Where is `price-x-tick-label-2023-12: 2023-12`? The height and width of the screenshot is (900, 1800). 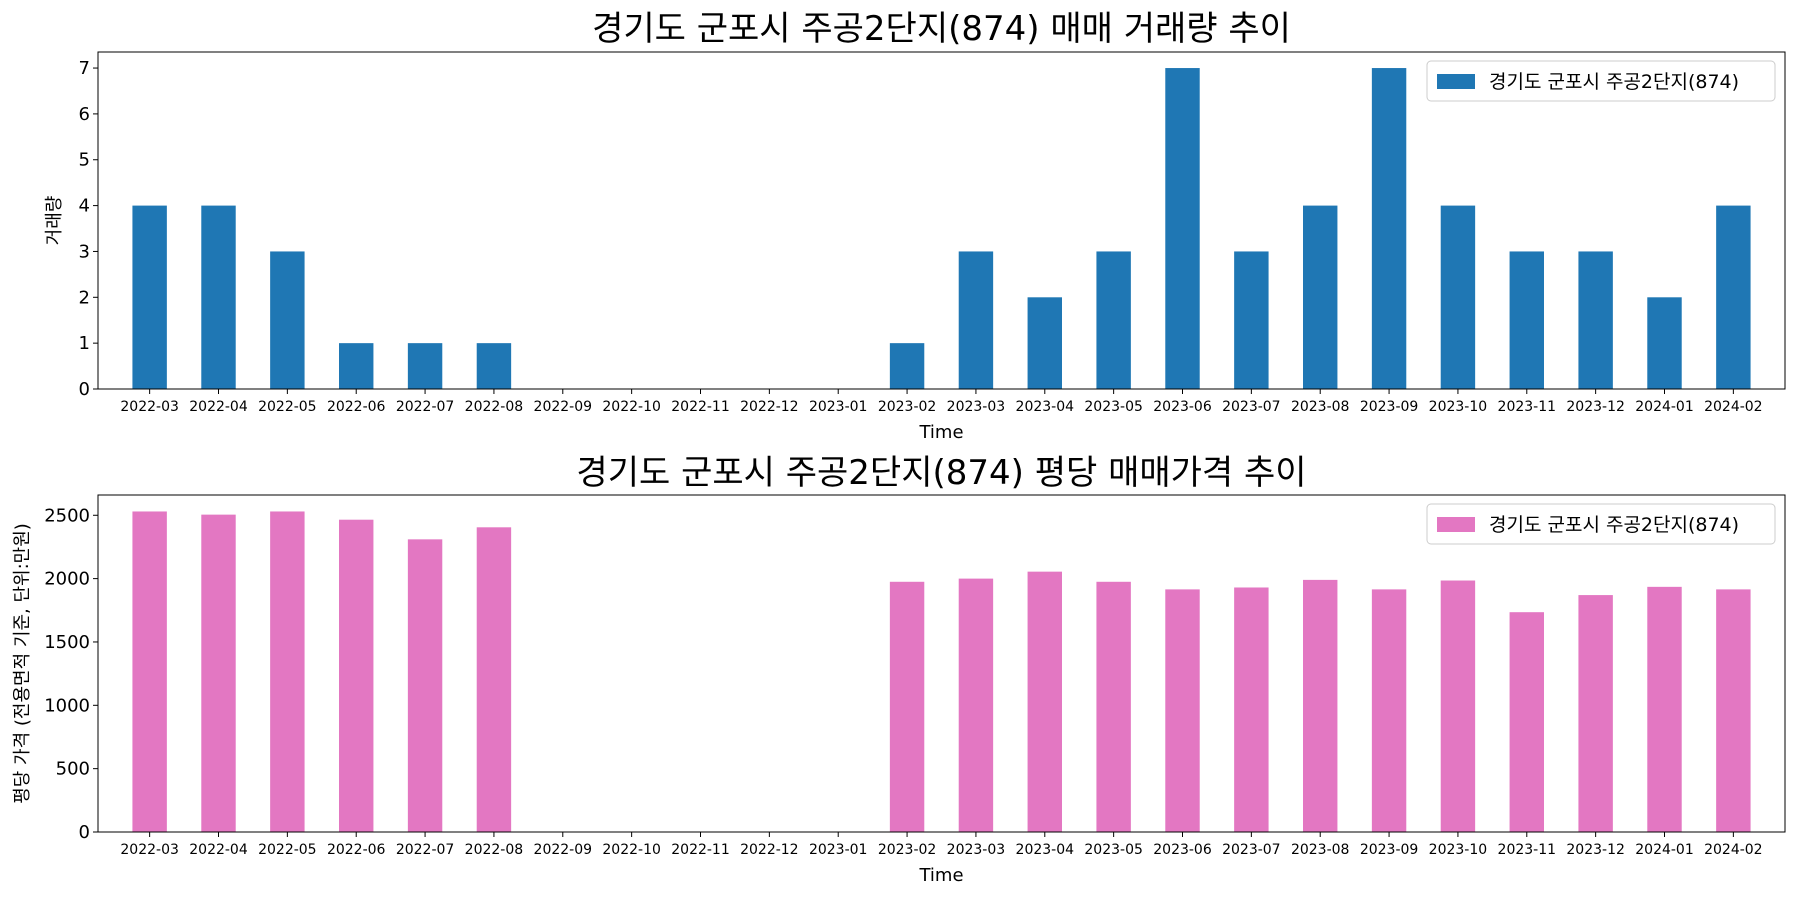 price-x-tick-label-2023-12: 2023-12 is located at coordinates (1595, 850).